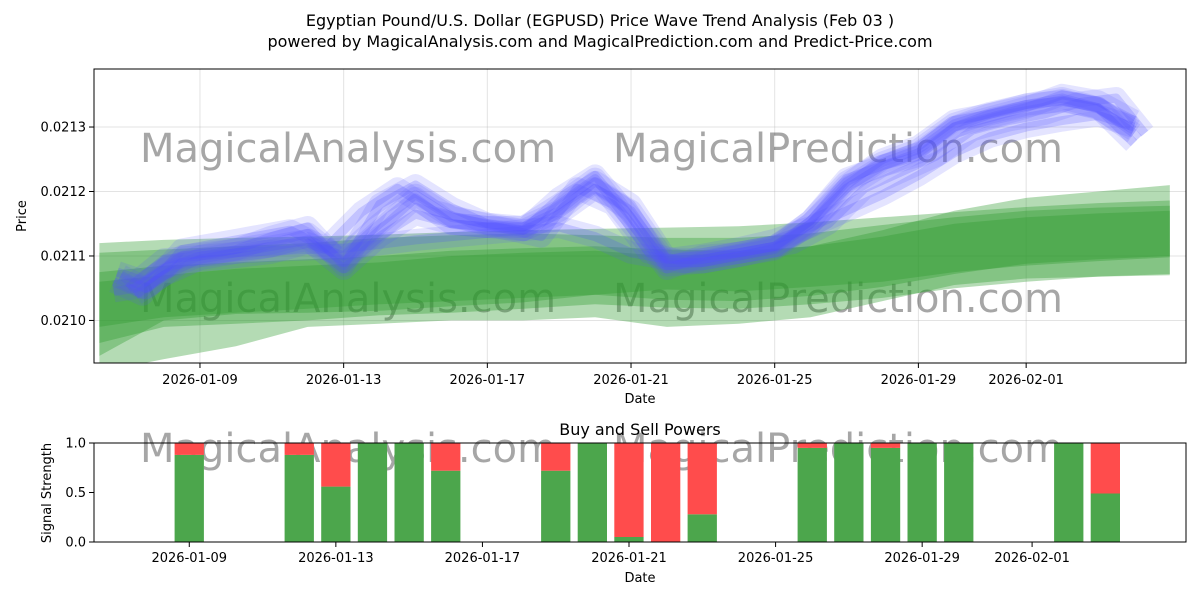  What do you see at coordinates (483, 558) in the screenshot?
I see `buy-sell-x-tick-label: 2026-01-17` at bounding box center [483, 558].